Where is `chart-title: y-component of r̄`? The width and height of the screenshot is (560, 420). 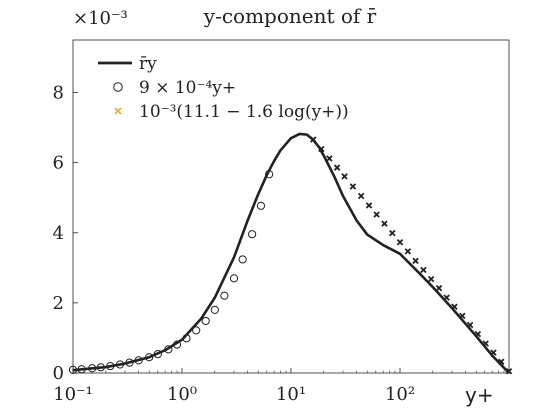
chart-title: y-component of r̄ is located at coordinates (290, 16).